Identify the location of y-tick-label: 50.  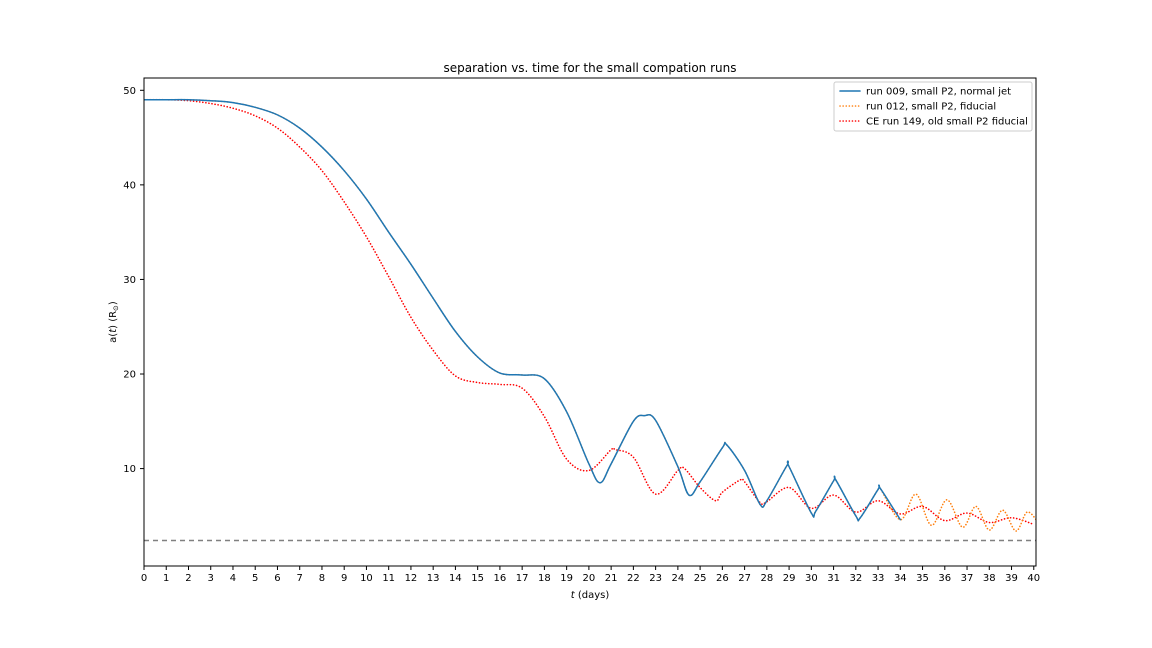
(129, 91).